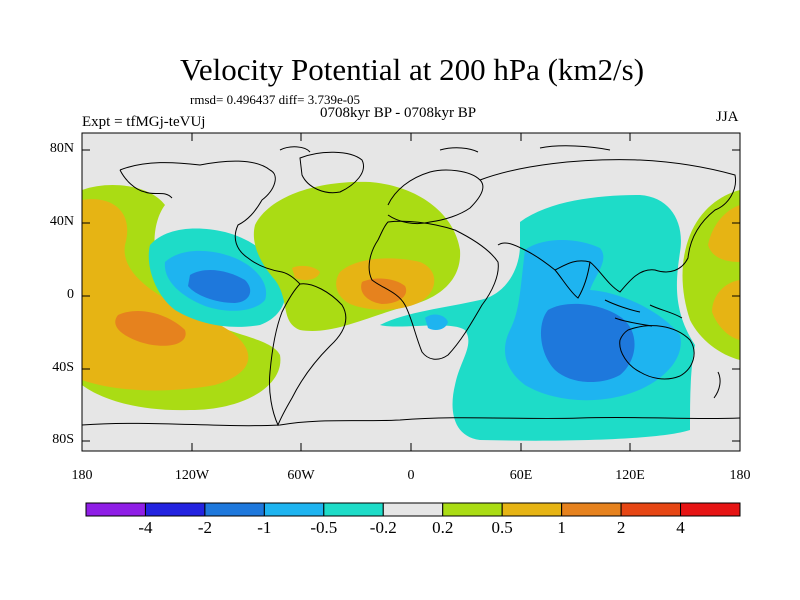 The image size is (800, 600). I want to click on coastline-south-america, so click(308, 355).